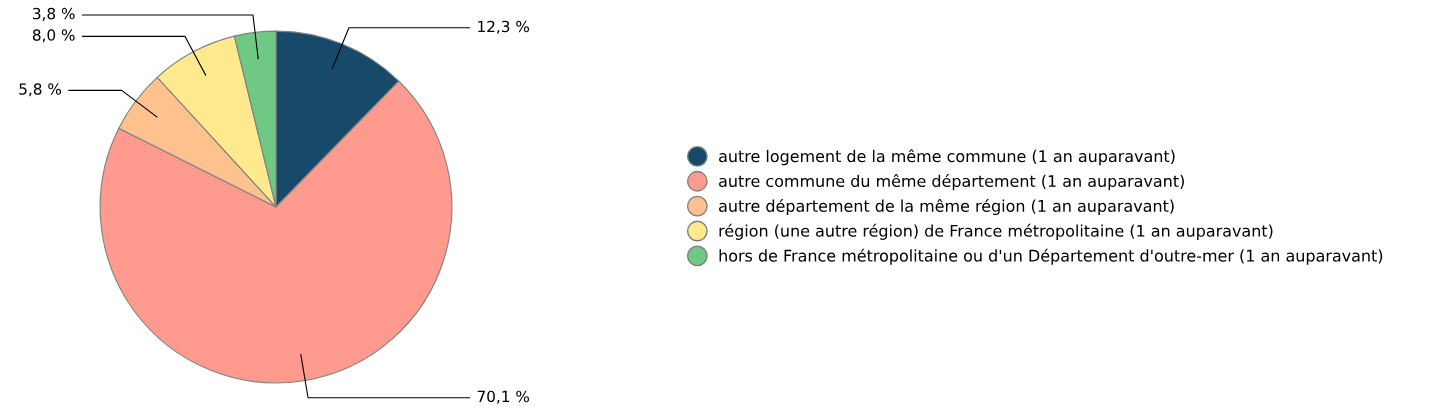  Describe the element at coordinates (54, 14) in the screenshot. I see `data-label: 3,8 %` at that location.